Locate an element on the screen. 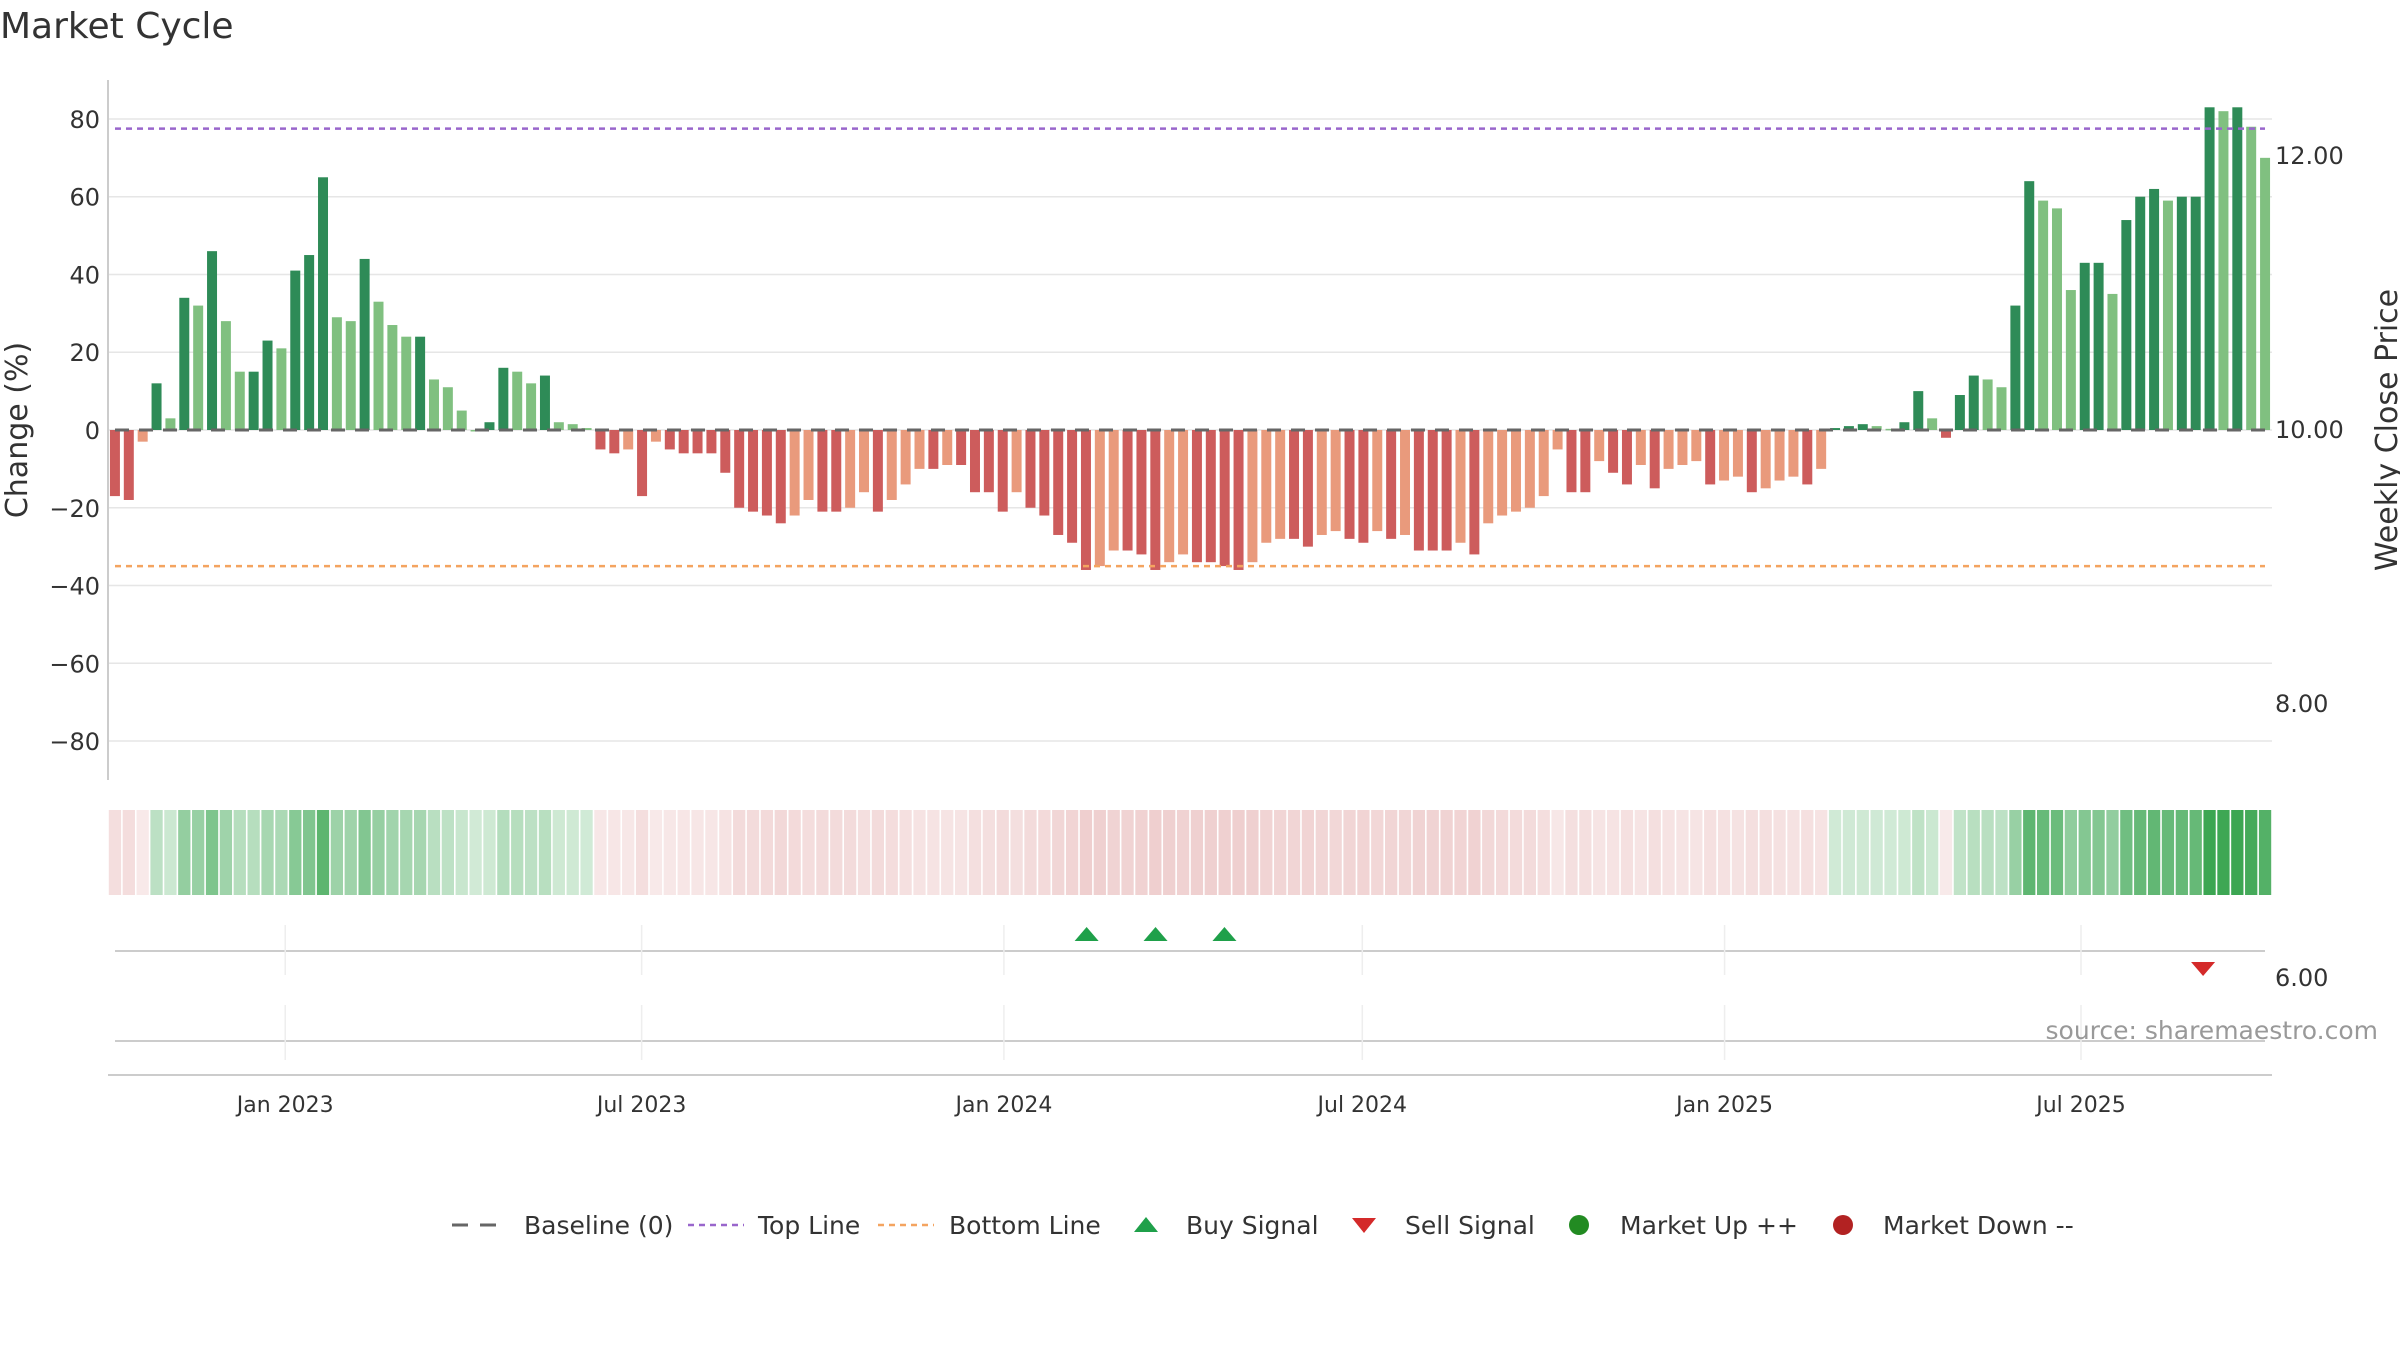  legend-label: Top Line is located at coordinates (808, 1225).